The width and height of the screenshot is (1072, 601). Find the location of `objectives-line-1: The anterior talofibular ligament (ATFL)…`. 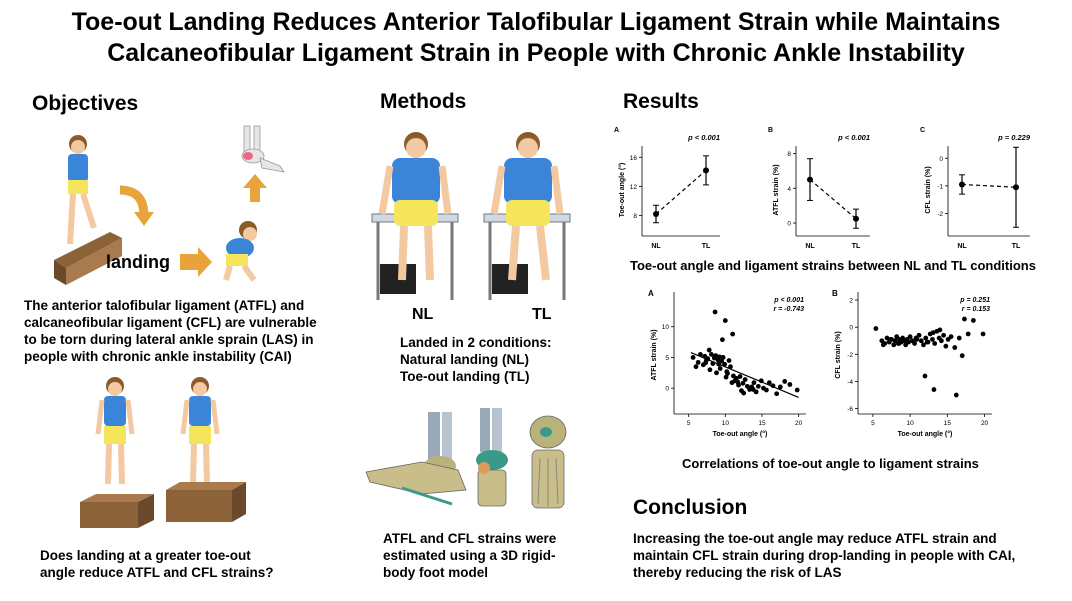

objectives-line-1: The anterior talofibular ligament (ATFL)… is located at coordinates (164, 305).